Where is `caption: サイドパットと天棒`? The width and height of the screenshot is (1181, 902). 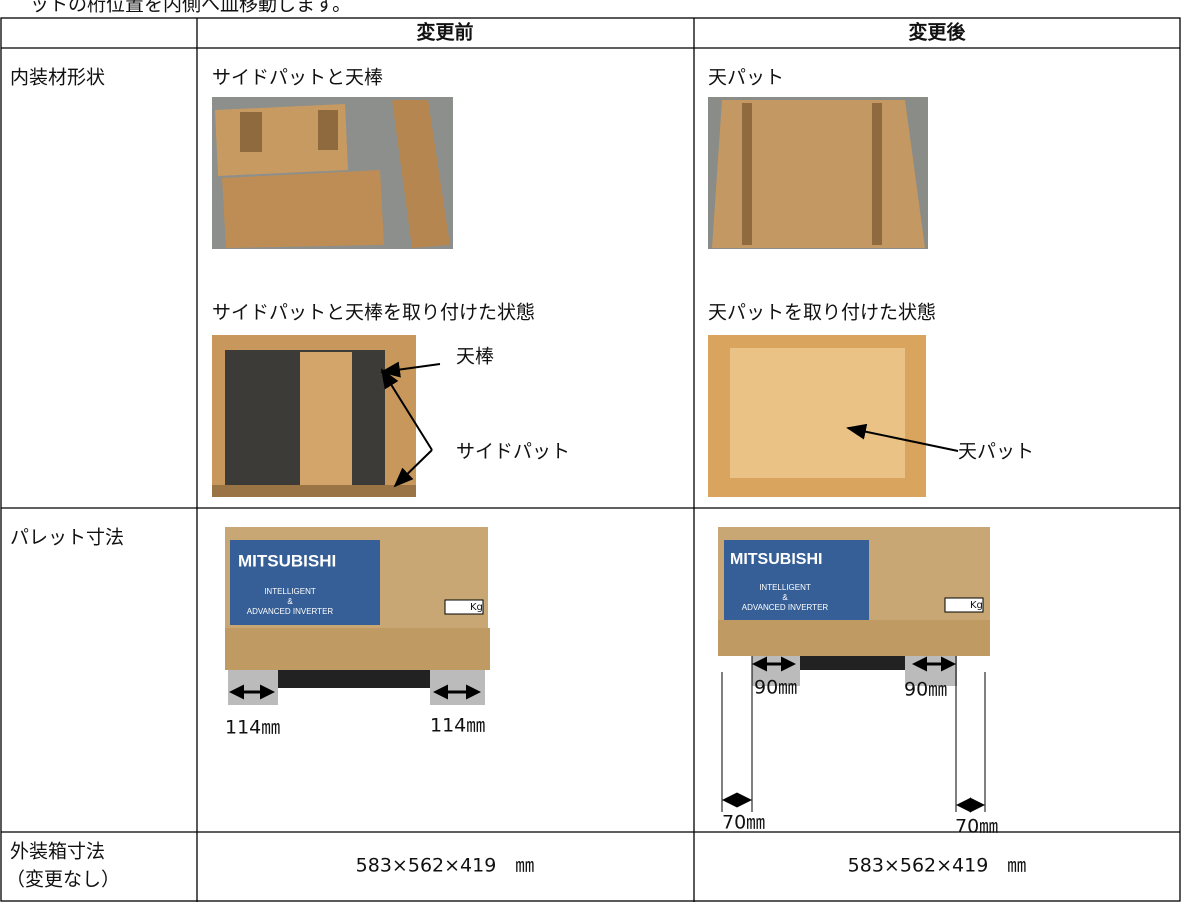 caption: サイドパットと天棒 is located at coordinates (297, 78).